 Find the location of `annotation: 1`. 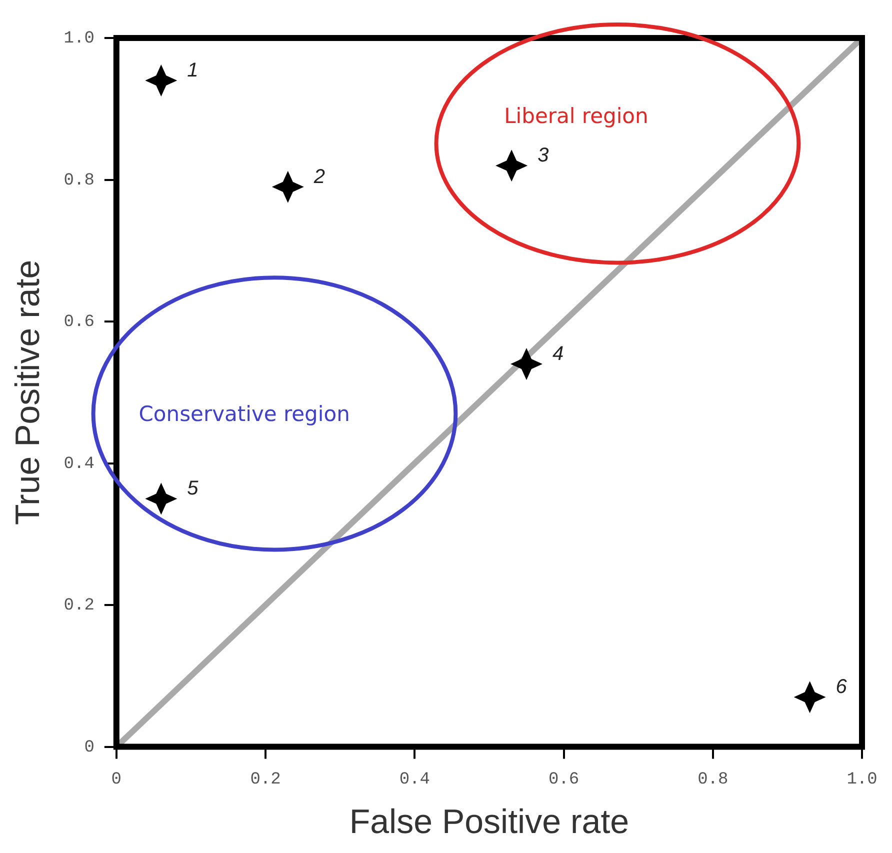

annotation: 1 is located at coordinates (192, 71).